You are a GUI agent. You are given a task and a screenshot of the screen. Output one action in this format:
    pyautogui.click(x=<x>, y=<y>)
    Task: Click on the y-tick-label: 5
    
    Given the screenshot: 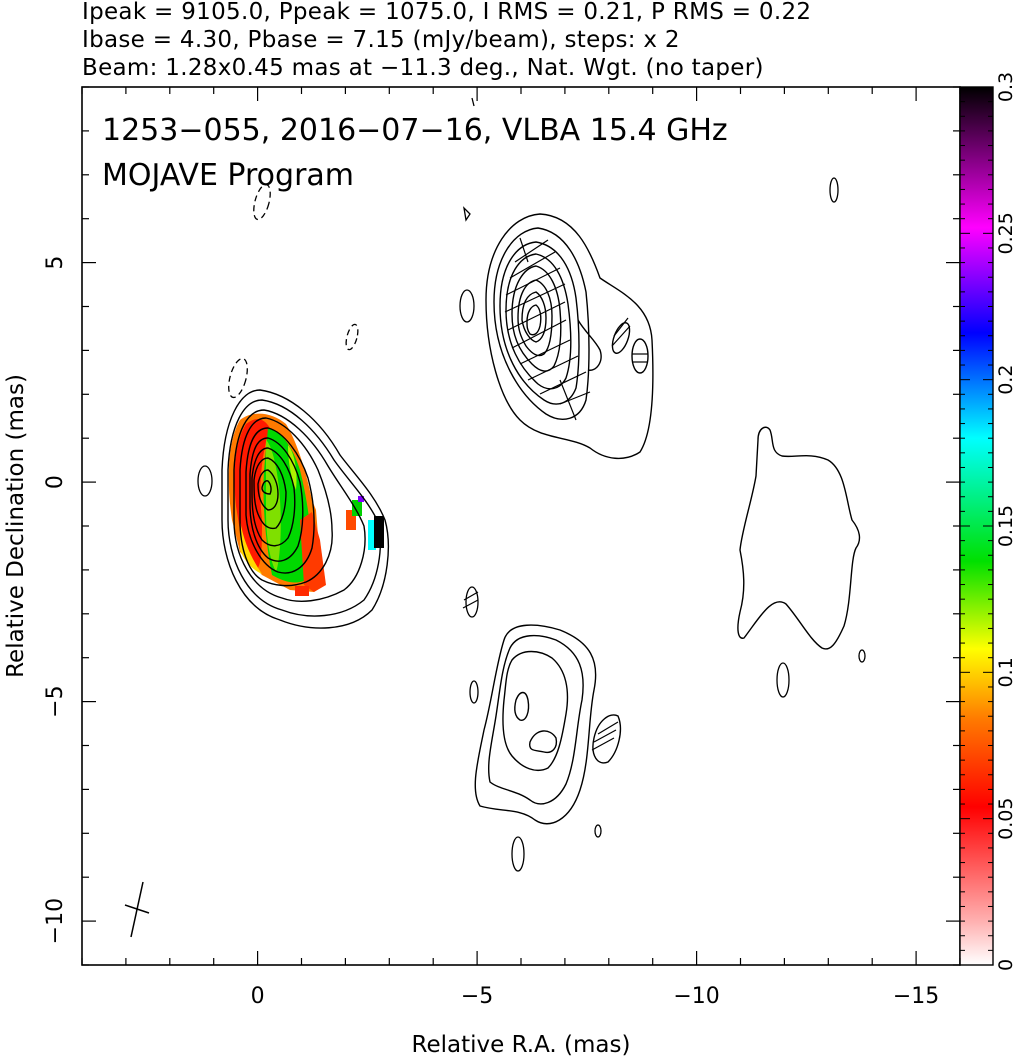 What is the action you would take?
    pyautogui.click(x=55, y=263)
    